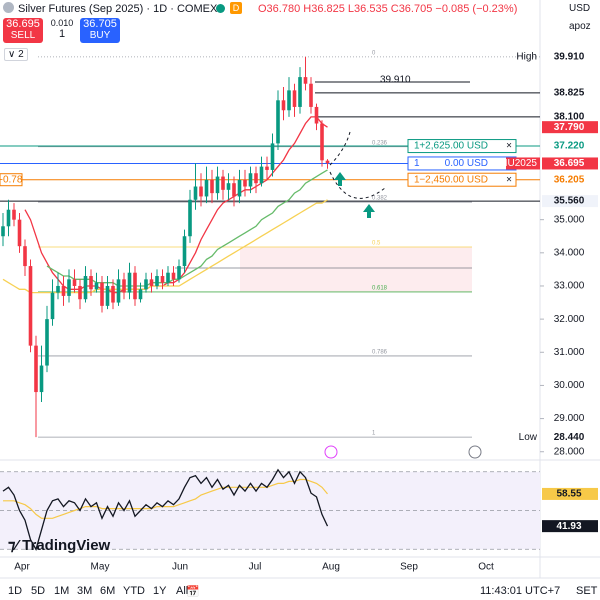 The width and height of the screenshot is (600, 600). I want to click on logo-text: TradingView, so click(66, 545).